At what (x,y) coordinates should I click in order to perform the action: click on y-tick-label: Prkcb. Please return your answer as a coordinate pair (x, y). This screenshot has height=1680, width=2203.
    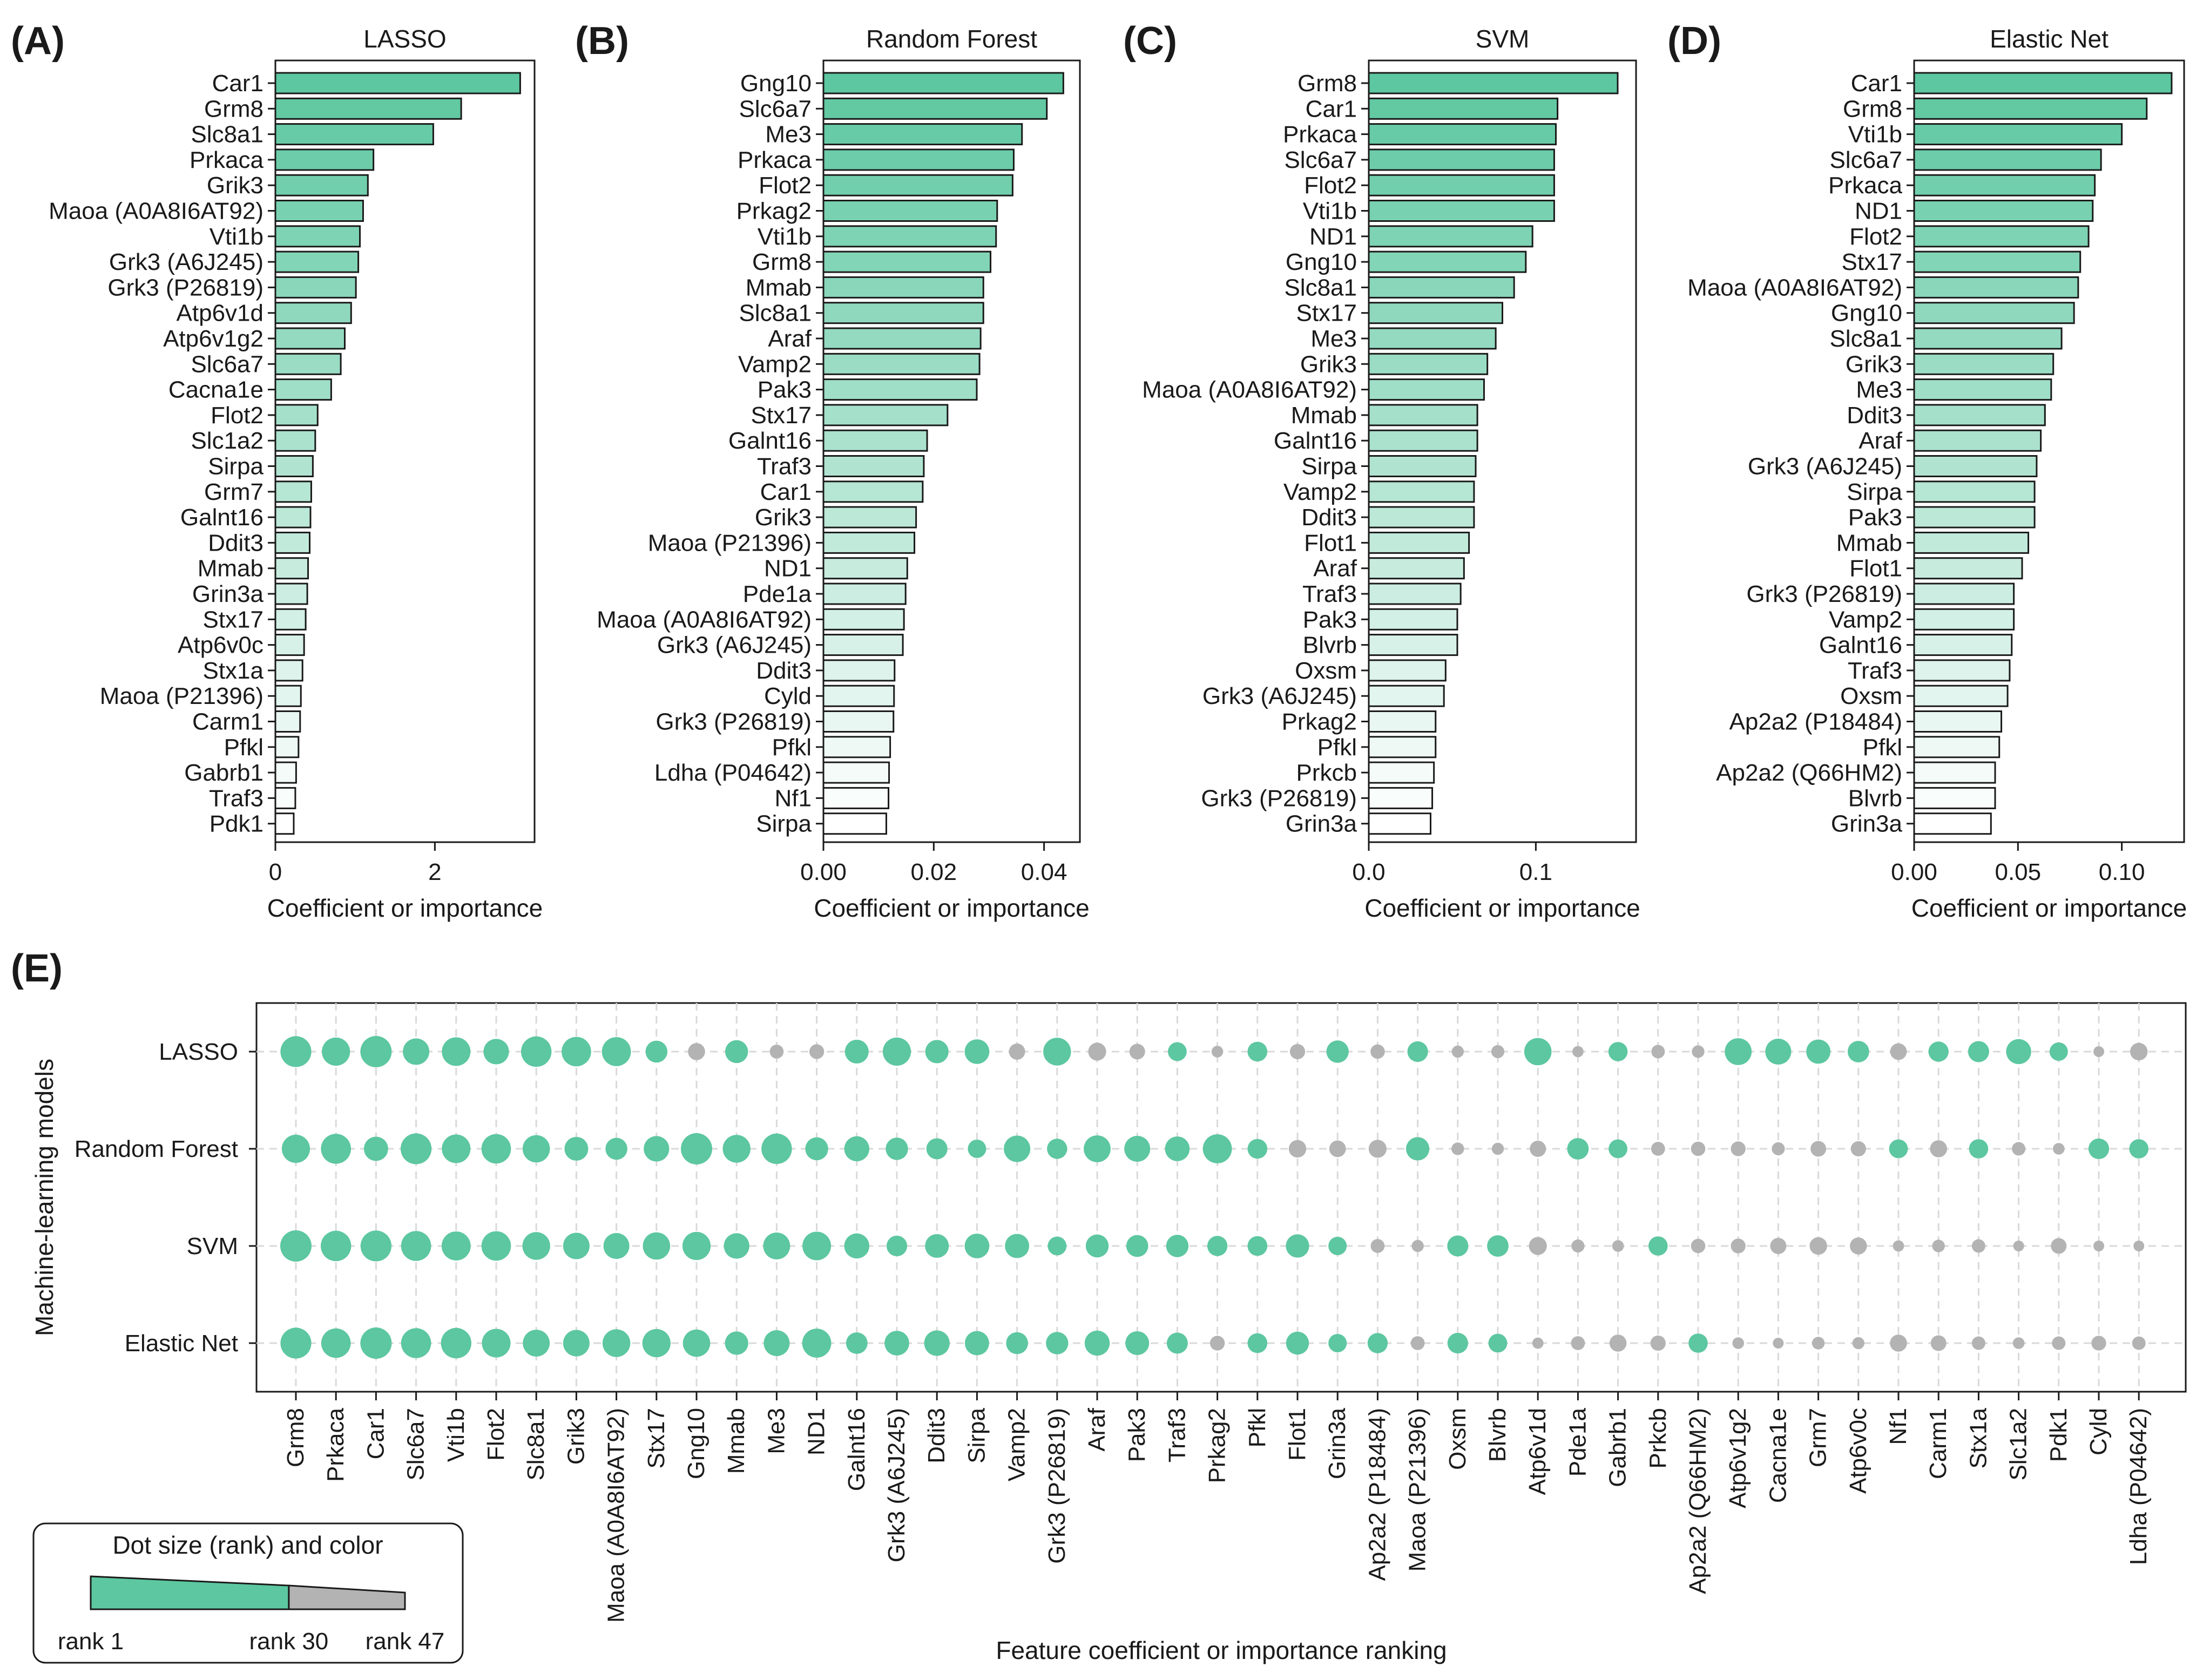
    Looking at the image, I should click on (1326, 773).